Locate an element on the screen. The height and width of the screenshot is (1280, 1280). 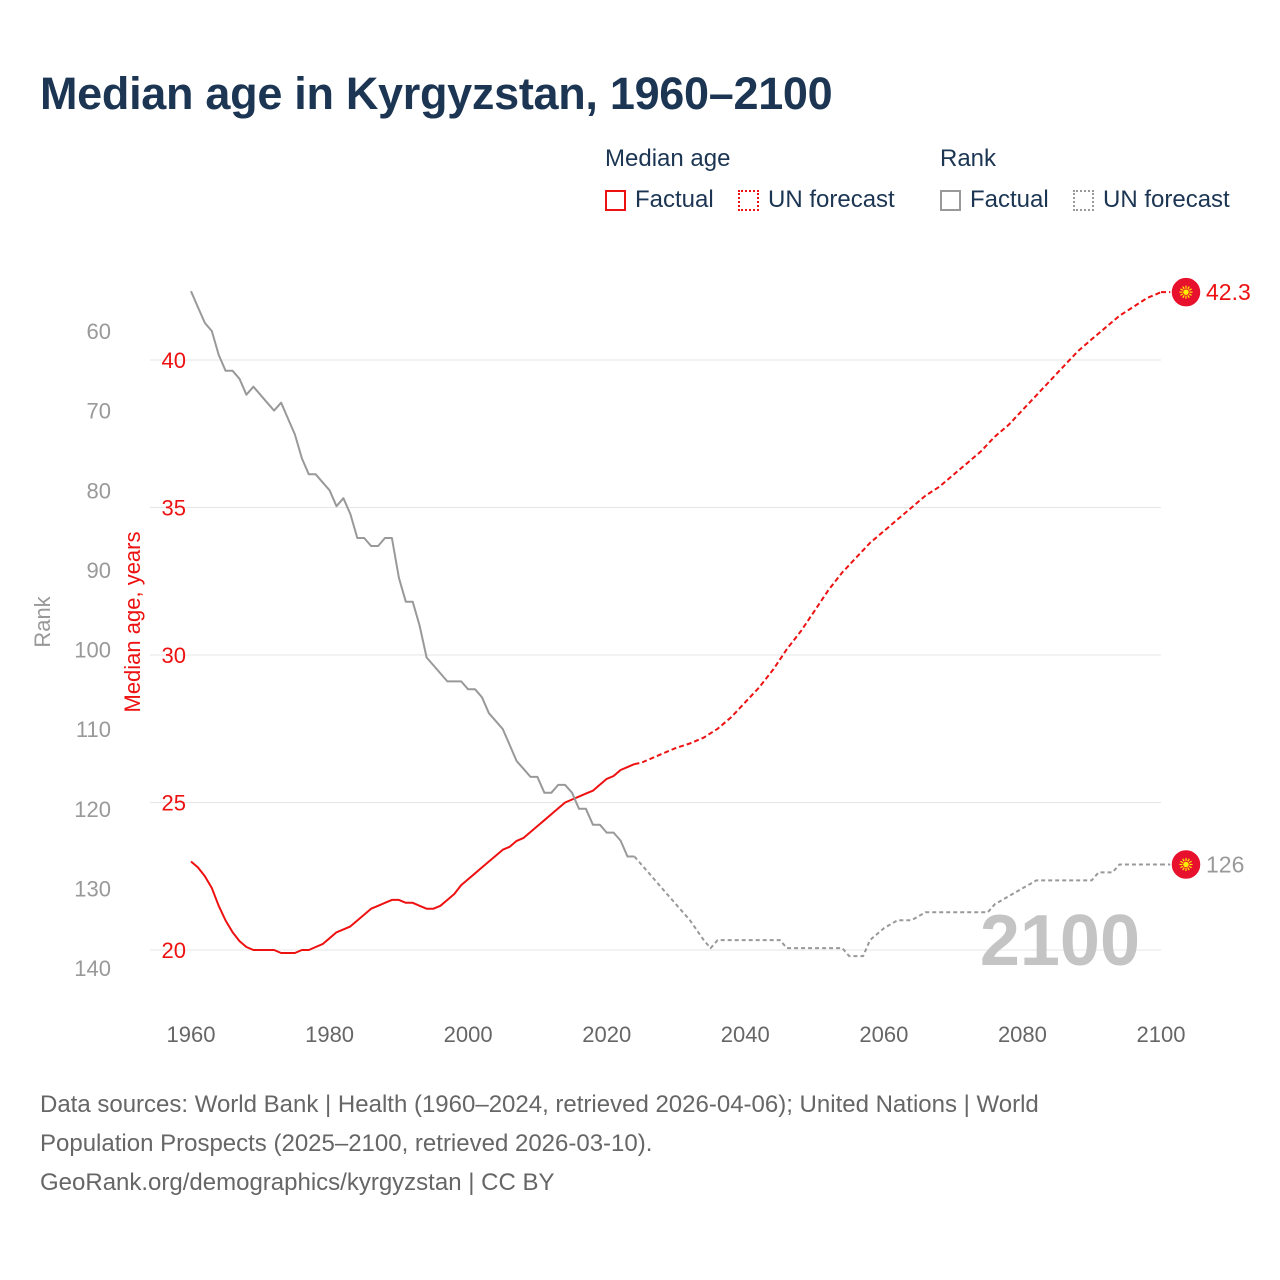
legend-label-rank-forecast: UN forecast is located at coordinates (1166, 199).